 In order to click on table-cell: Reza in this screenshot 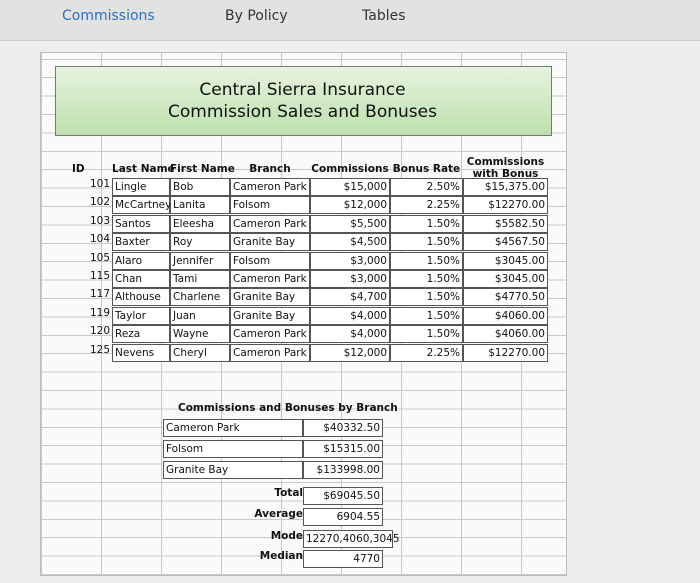, I will do `click(141, 334)`.